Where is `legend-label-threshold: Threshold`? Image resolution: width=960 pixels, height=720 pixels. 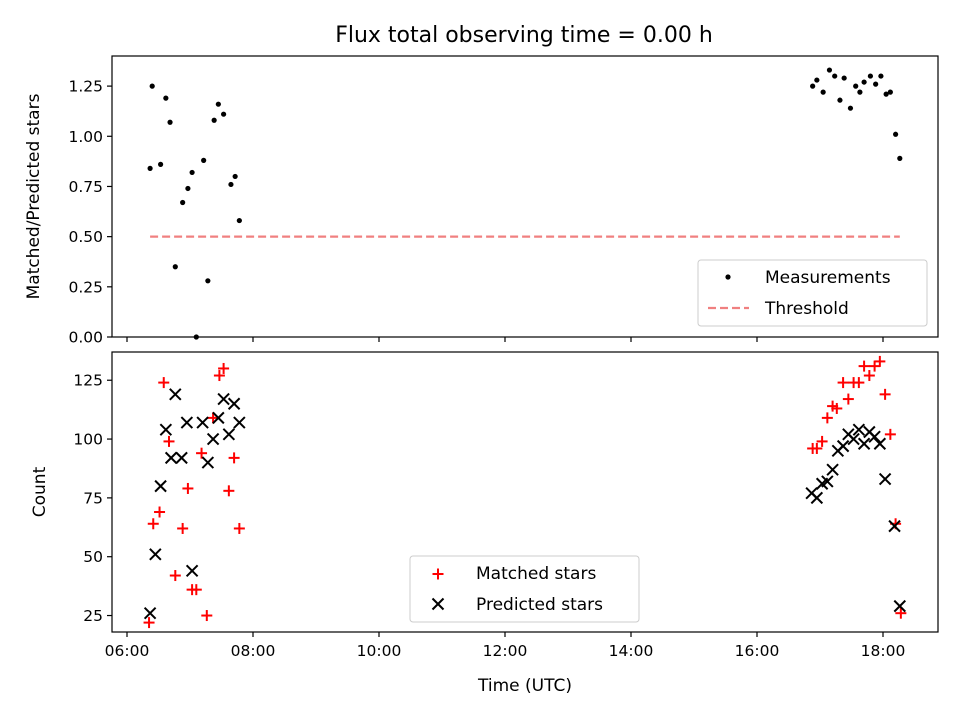 legend-label-threshold: Threshold is located at coordinates (806, 309).